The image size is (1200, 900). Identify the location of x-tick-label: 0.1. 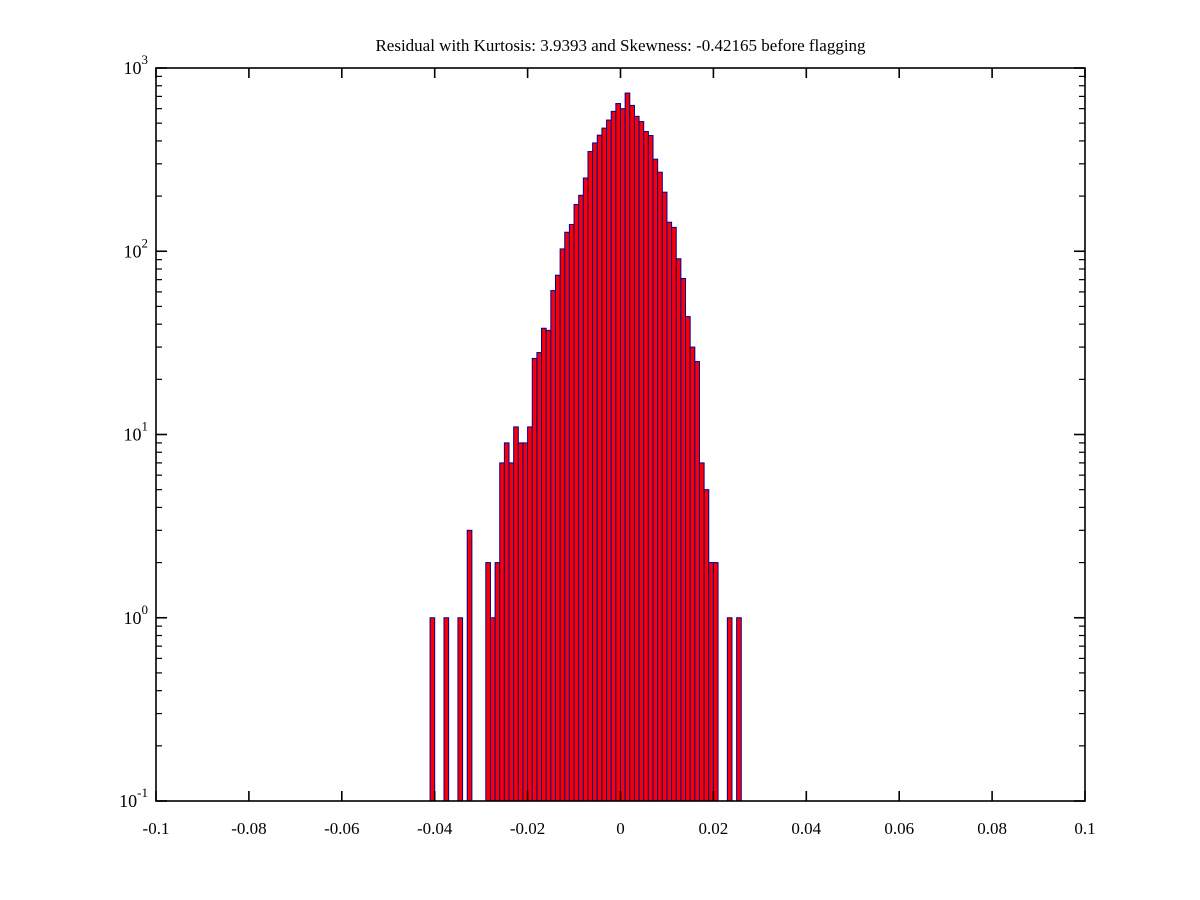
(1084, 828).